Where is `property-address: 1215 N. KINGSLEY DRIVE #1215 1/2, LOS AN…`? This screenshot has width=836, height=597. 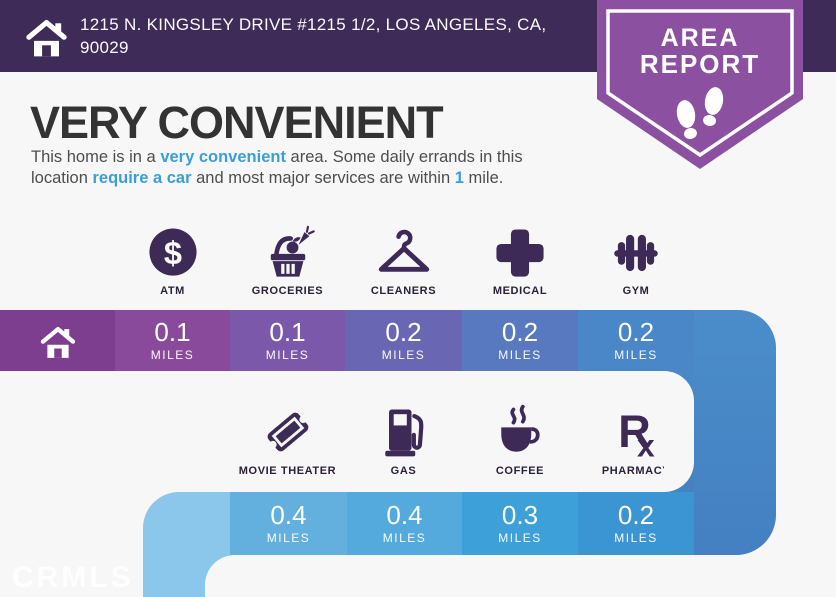
property-address: 1215 N. KINGSLEY DRIVE #1215 1/2, LOS AN… is located at coordinates (313, 36).